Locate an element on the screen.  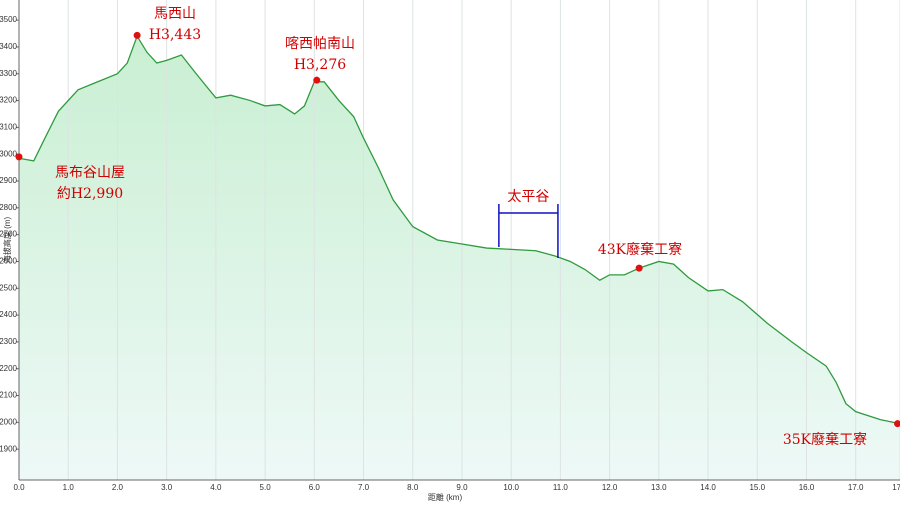
x-tick-label: 17.9 is located at coordinates (896, 487).